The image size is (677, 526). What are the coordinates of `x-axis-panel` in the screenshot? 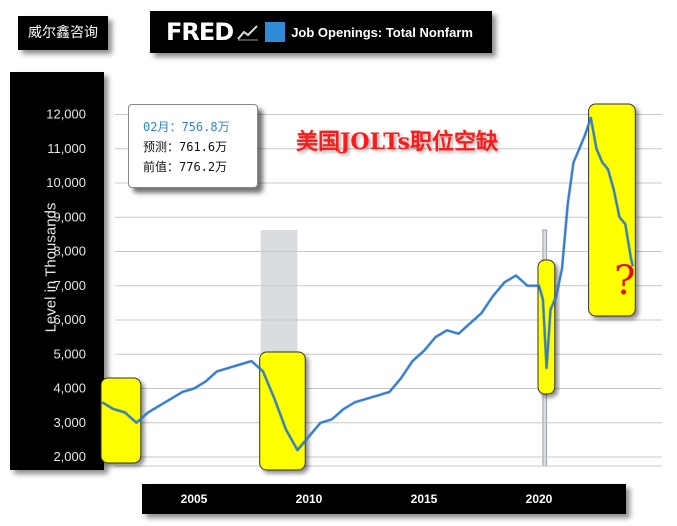 It's located at (384, 499).